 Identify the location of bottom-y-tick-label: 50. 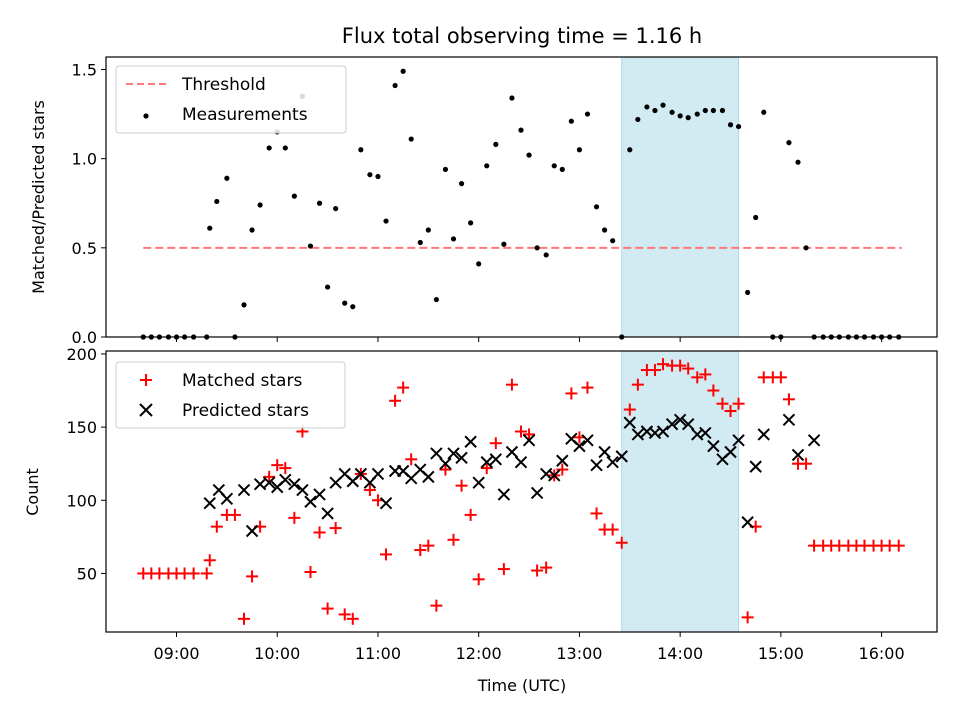
(87, 573).